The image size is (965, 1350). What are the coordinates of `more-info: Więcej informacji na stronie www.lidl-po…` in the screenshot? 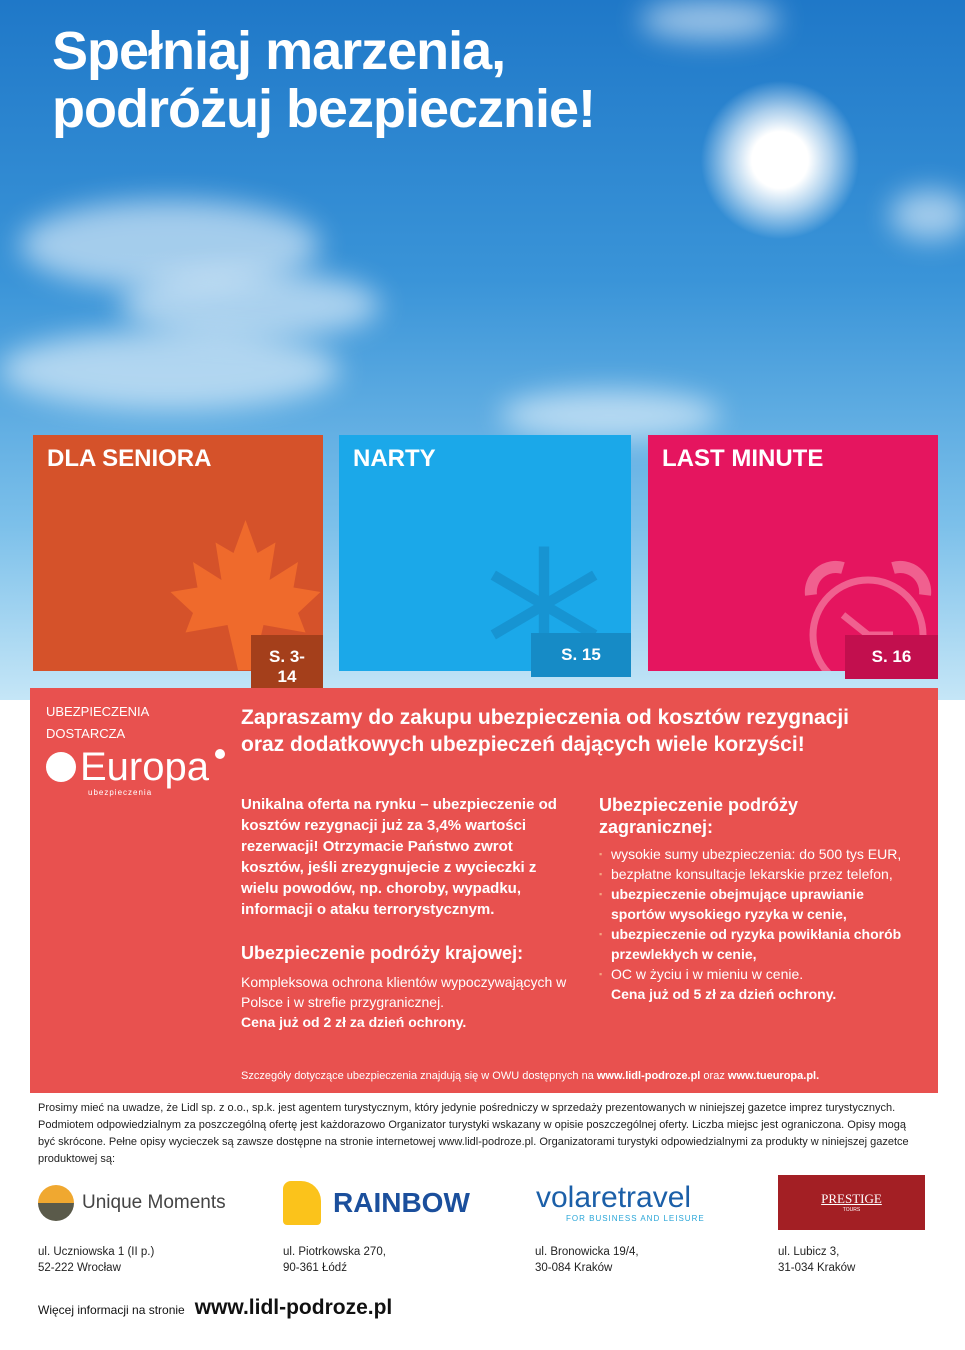 It's located at (215, 1307).